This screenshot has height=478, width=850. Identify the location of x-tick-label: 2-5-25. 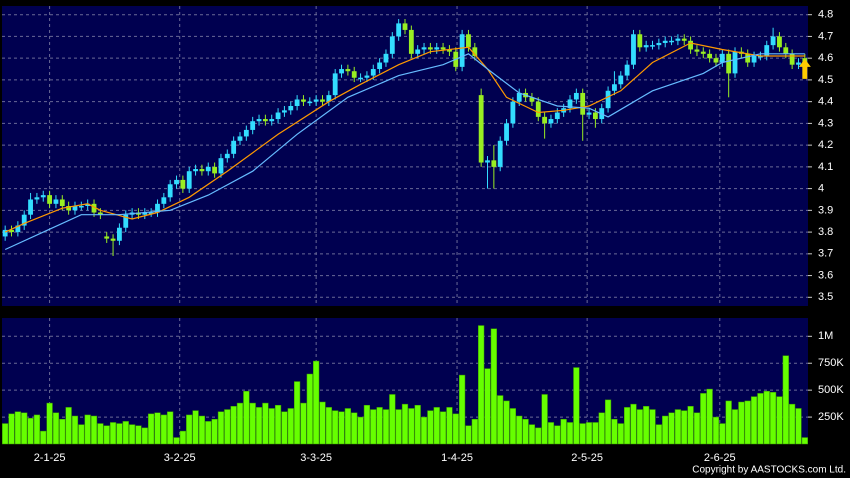
(587, 458).